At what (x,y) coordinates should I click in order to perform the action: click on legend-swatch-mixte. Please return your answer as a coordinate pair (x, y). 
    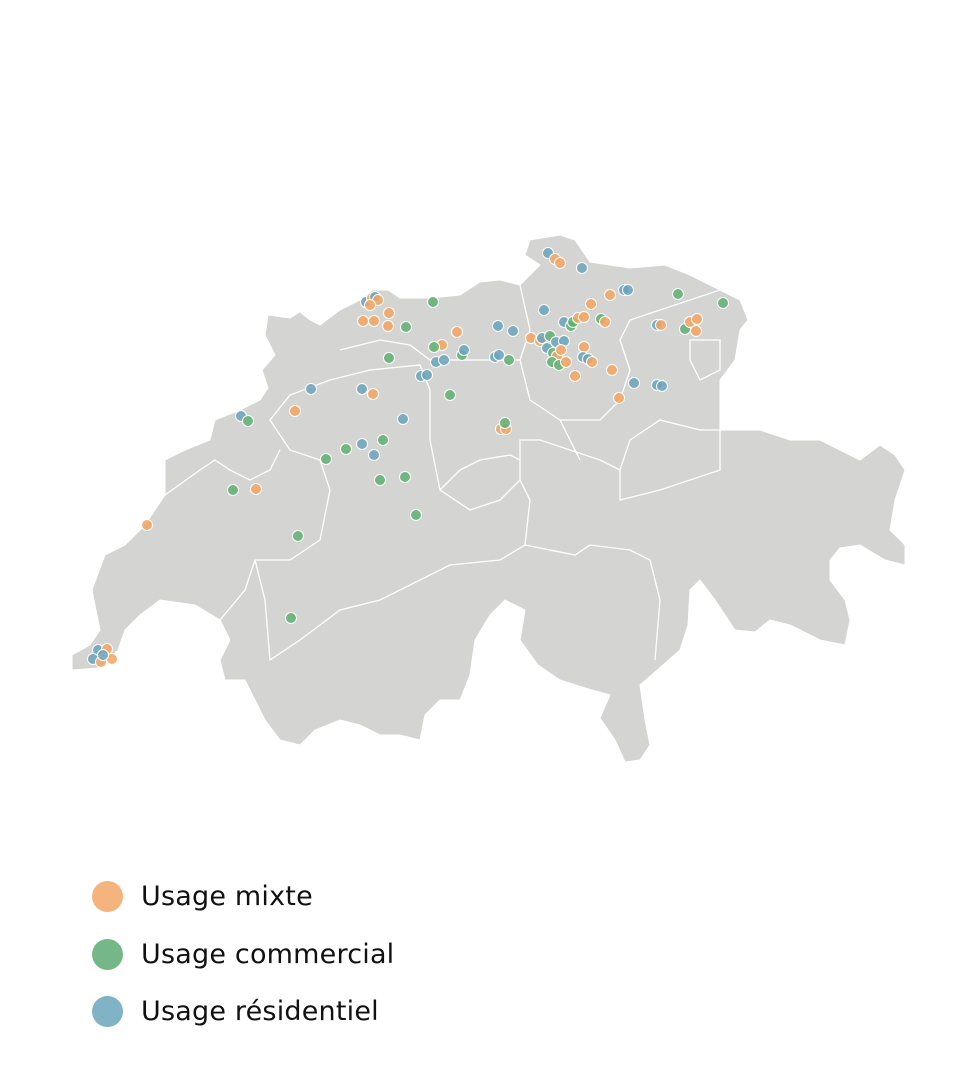
    Looking at the image, I should click on (107, 897).